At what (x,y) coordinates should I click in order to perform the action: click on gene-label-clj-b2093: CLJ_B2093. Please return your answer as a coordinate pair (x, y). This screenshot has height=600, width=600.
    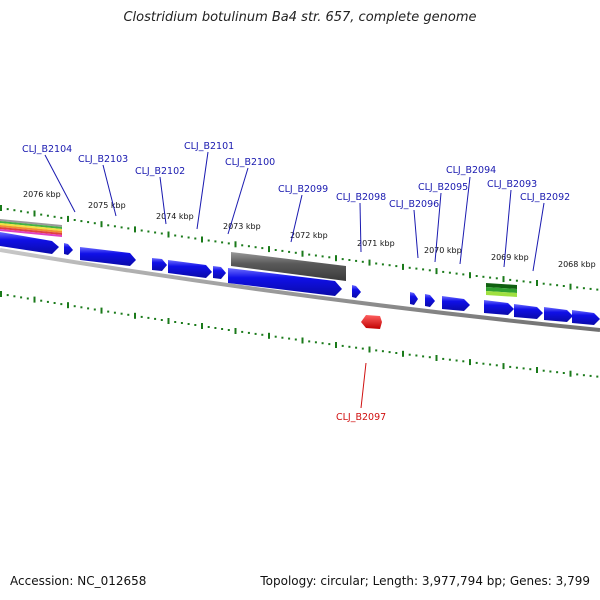
    Looking at the image, I should click on (512, 184).